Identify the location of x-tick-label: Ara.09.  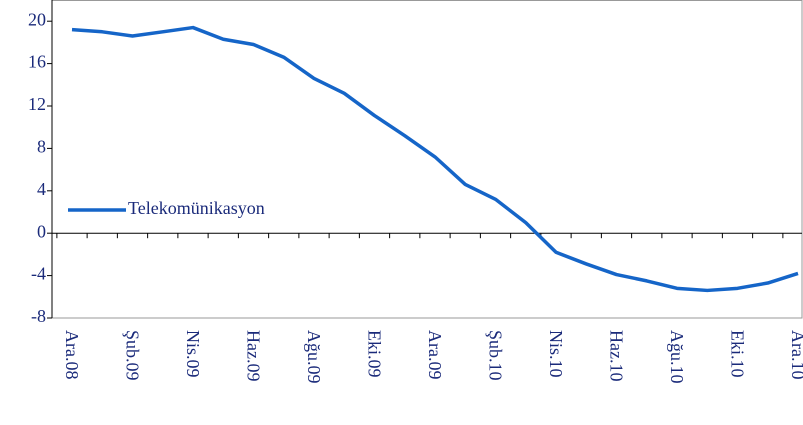
(435, 354).